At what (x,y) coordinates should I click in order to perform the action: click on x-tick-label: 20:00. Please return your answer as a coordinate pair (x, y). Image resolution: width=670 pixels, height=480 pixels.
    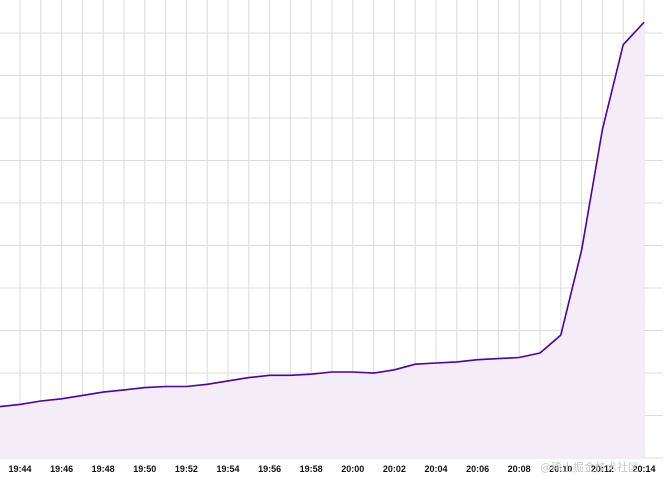
    Looking at the image, I should click on (352, 469).